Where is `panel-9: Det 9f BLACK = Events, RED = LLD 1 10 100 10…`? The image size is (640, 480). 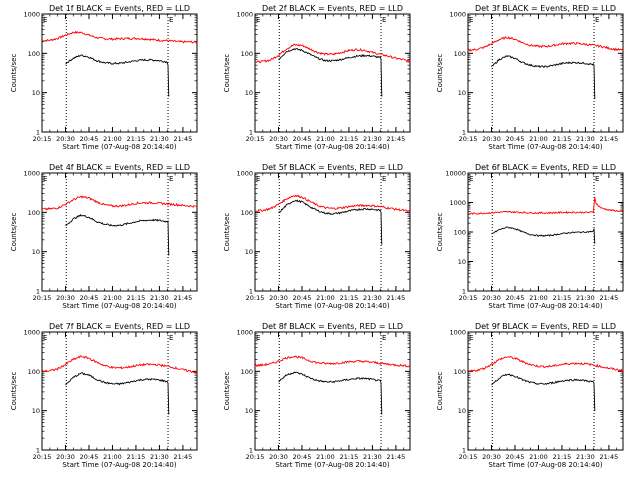 panel-9: Det 9f BLACK = Events, RED = LLD 1 10 100 10… is located at coordinates (530, 395).